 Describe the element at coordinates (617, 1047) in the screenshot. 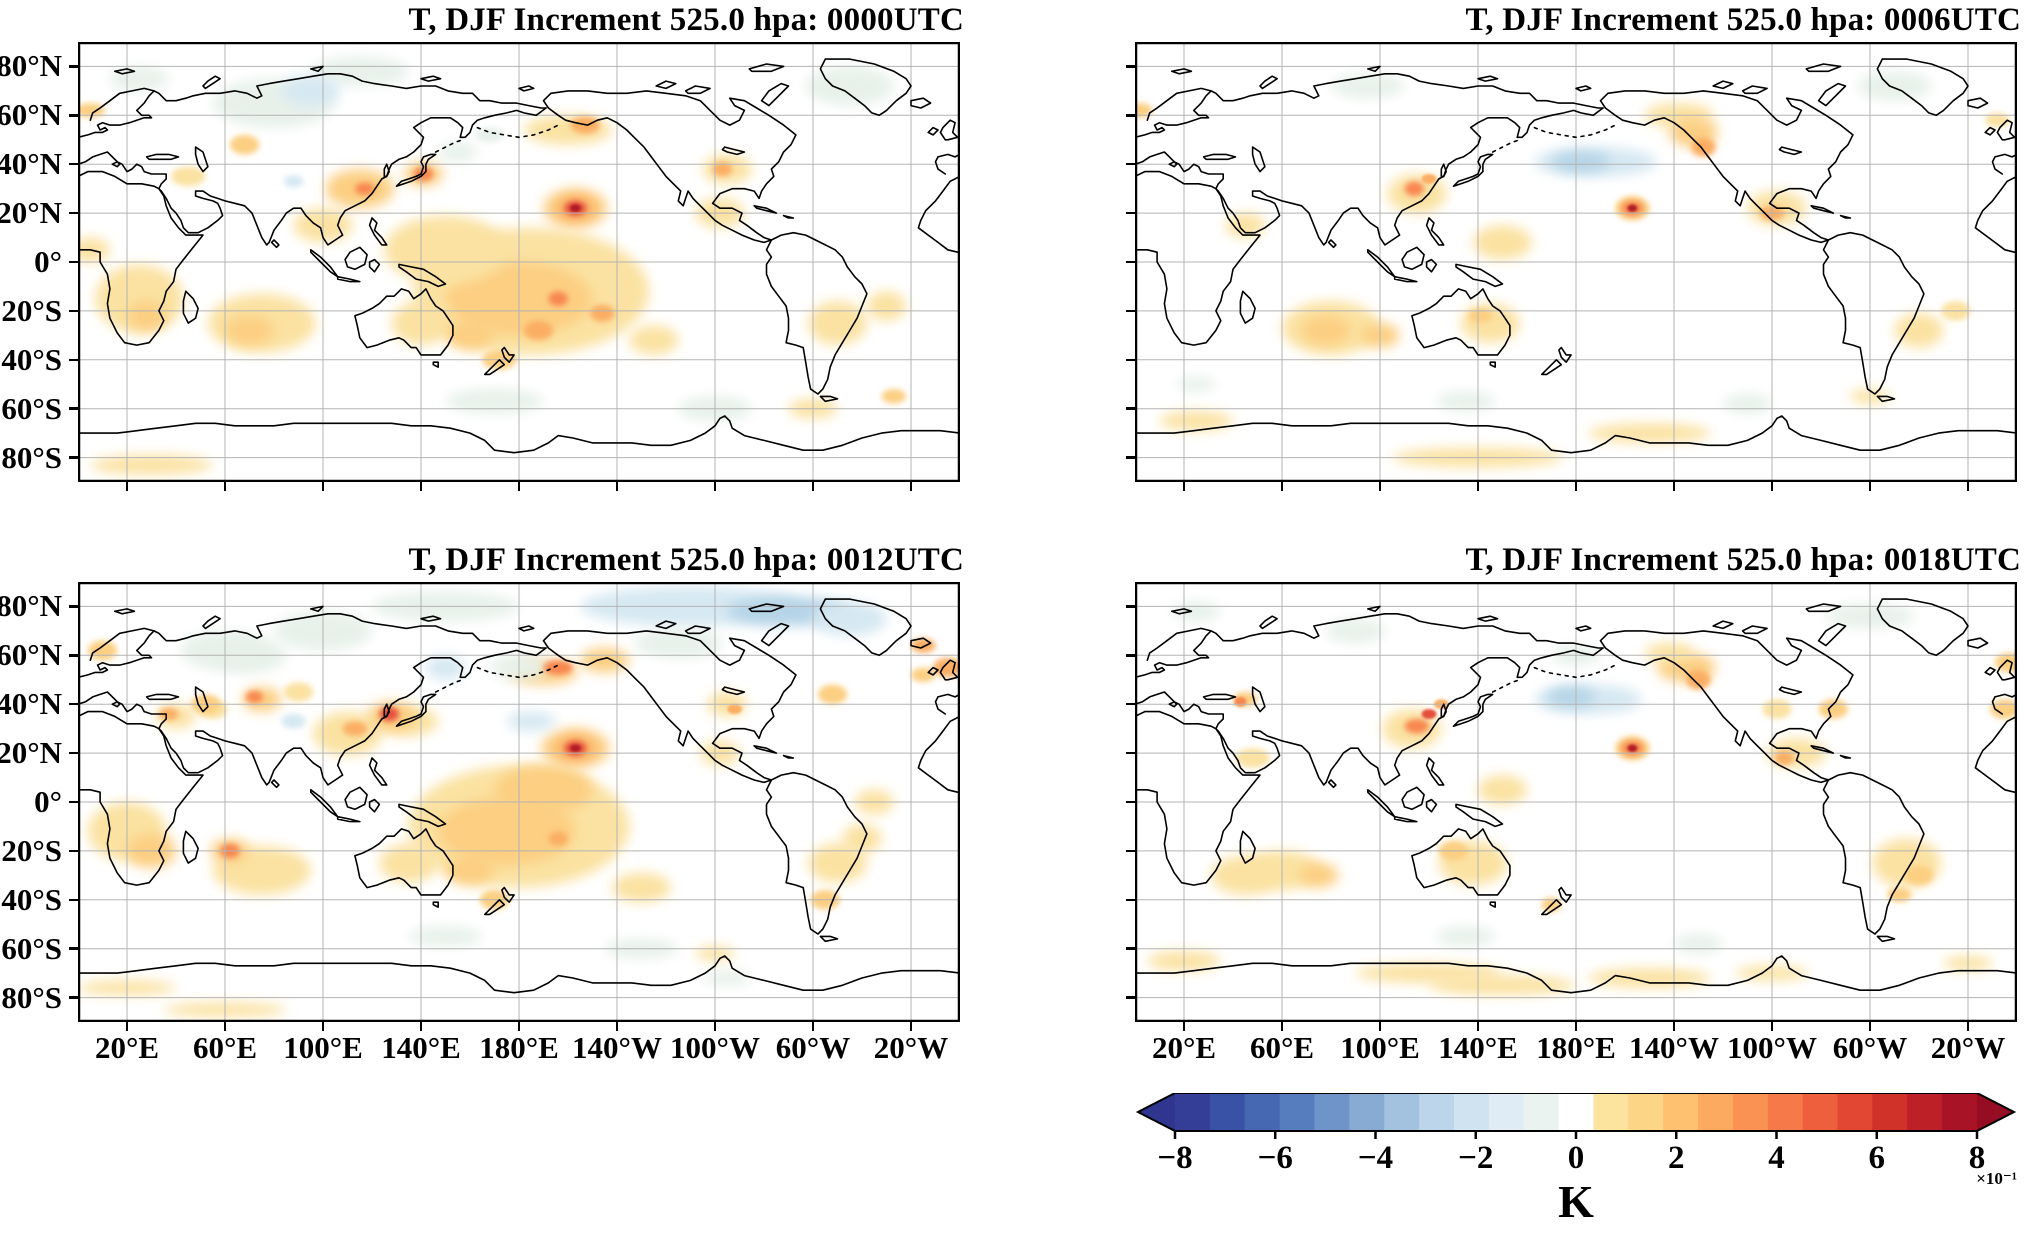

I see `lon-tick-label: 140°W` at that location.